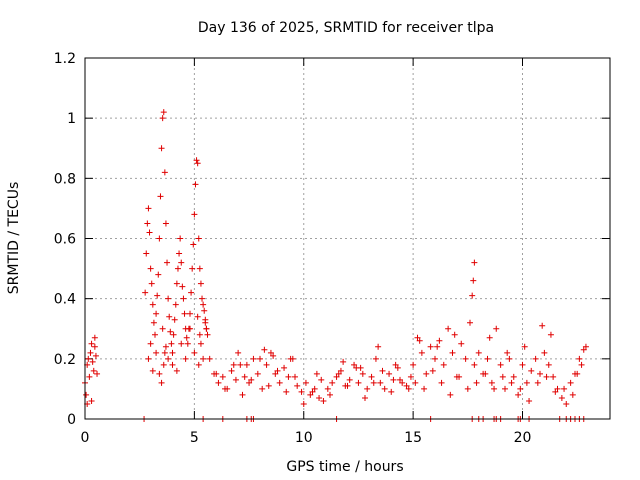 Image resolution: width=640 pixels, height=480 pixels. Describe the element at coordinates (71, 420) in the screenshot. I see `y-tick-label: 0` at that location.